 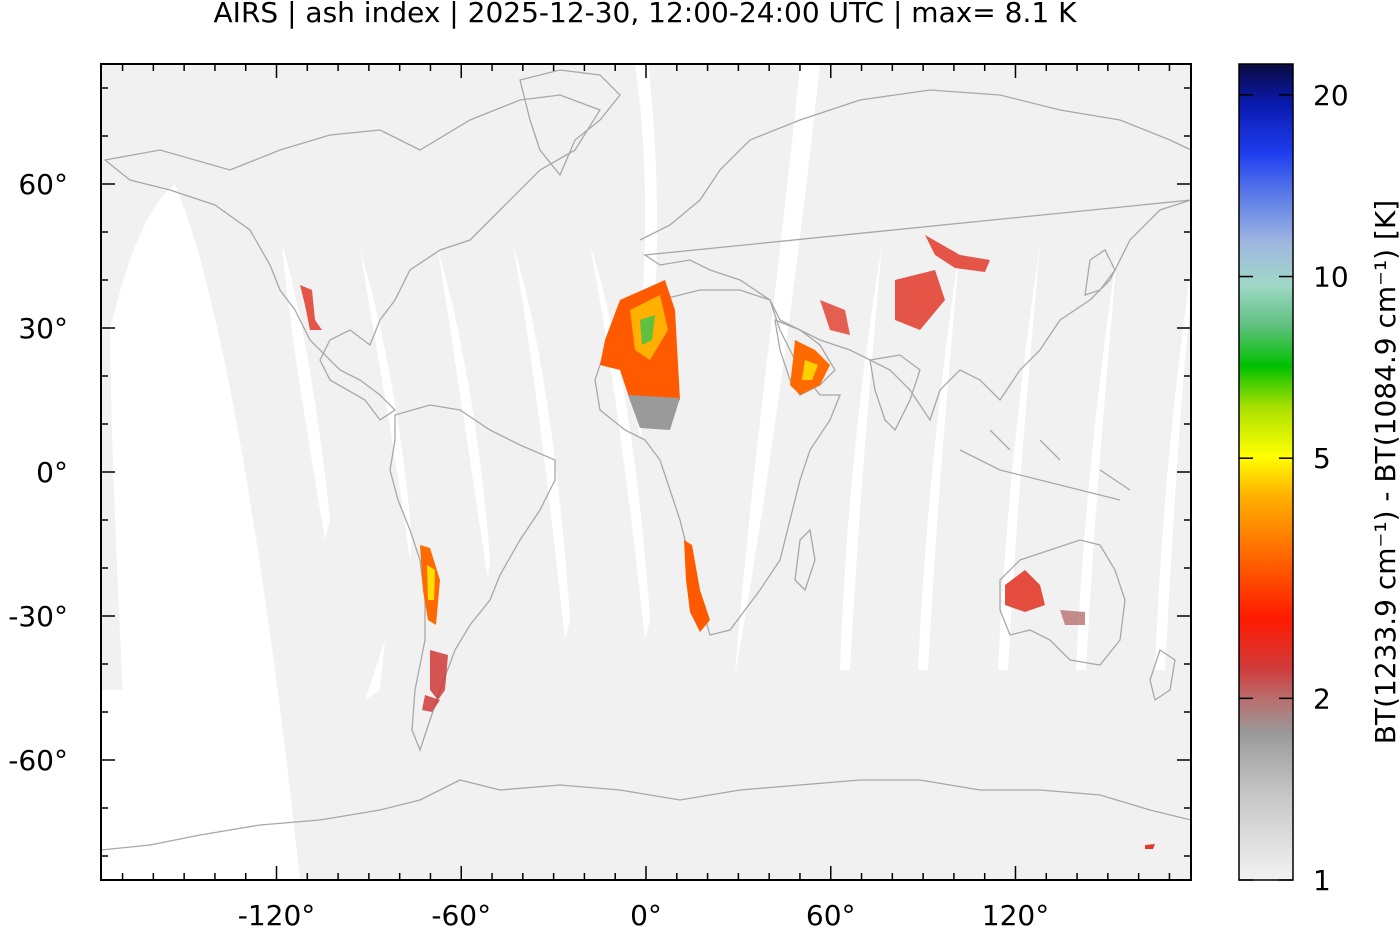 What do you see at coordinates (646, 815) in the screenshot?
I see `coastline-antarctica` at bounding box center [646, 815].